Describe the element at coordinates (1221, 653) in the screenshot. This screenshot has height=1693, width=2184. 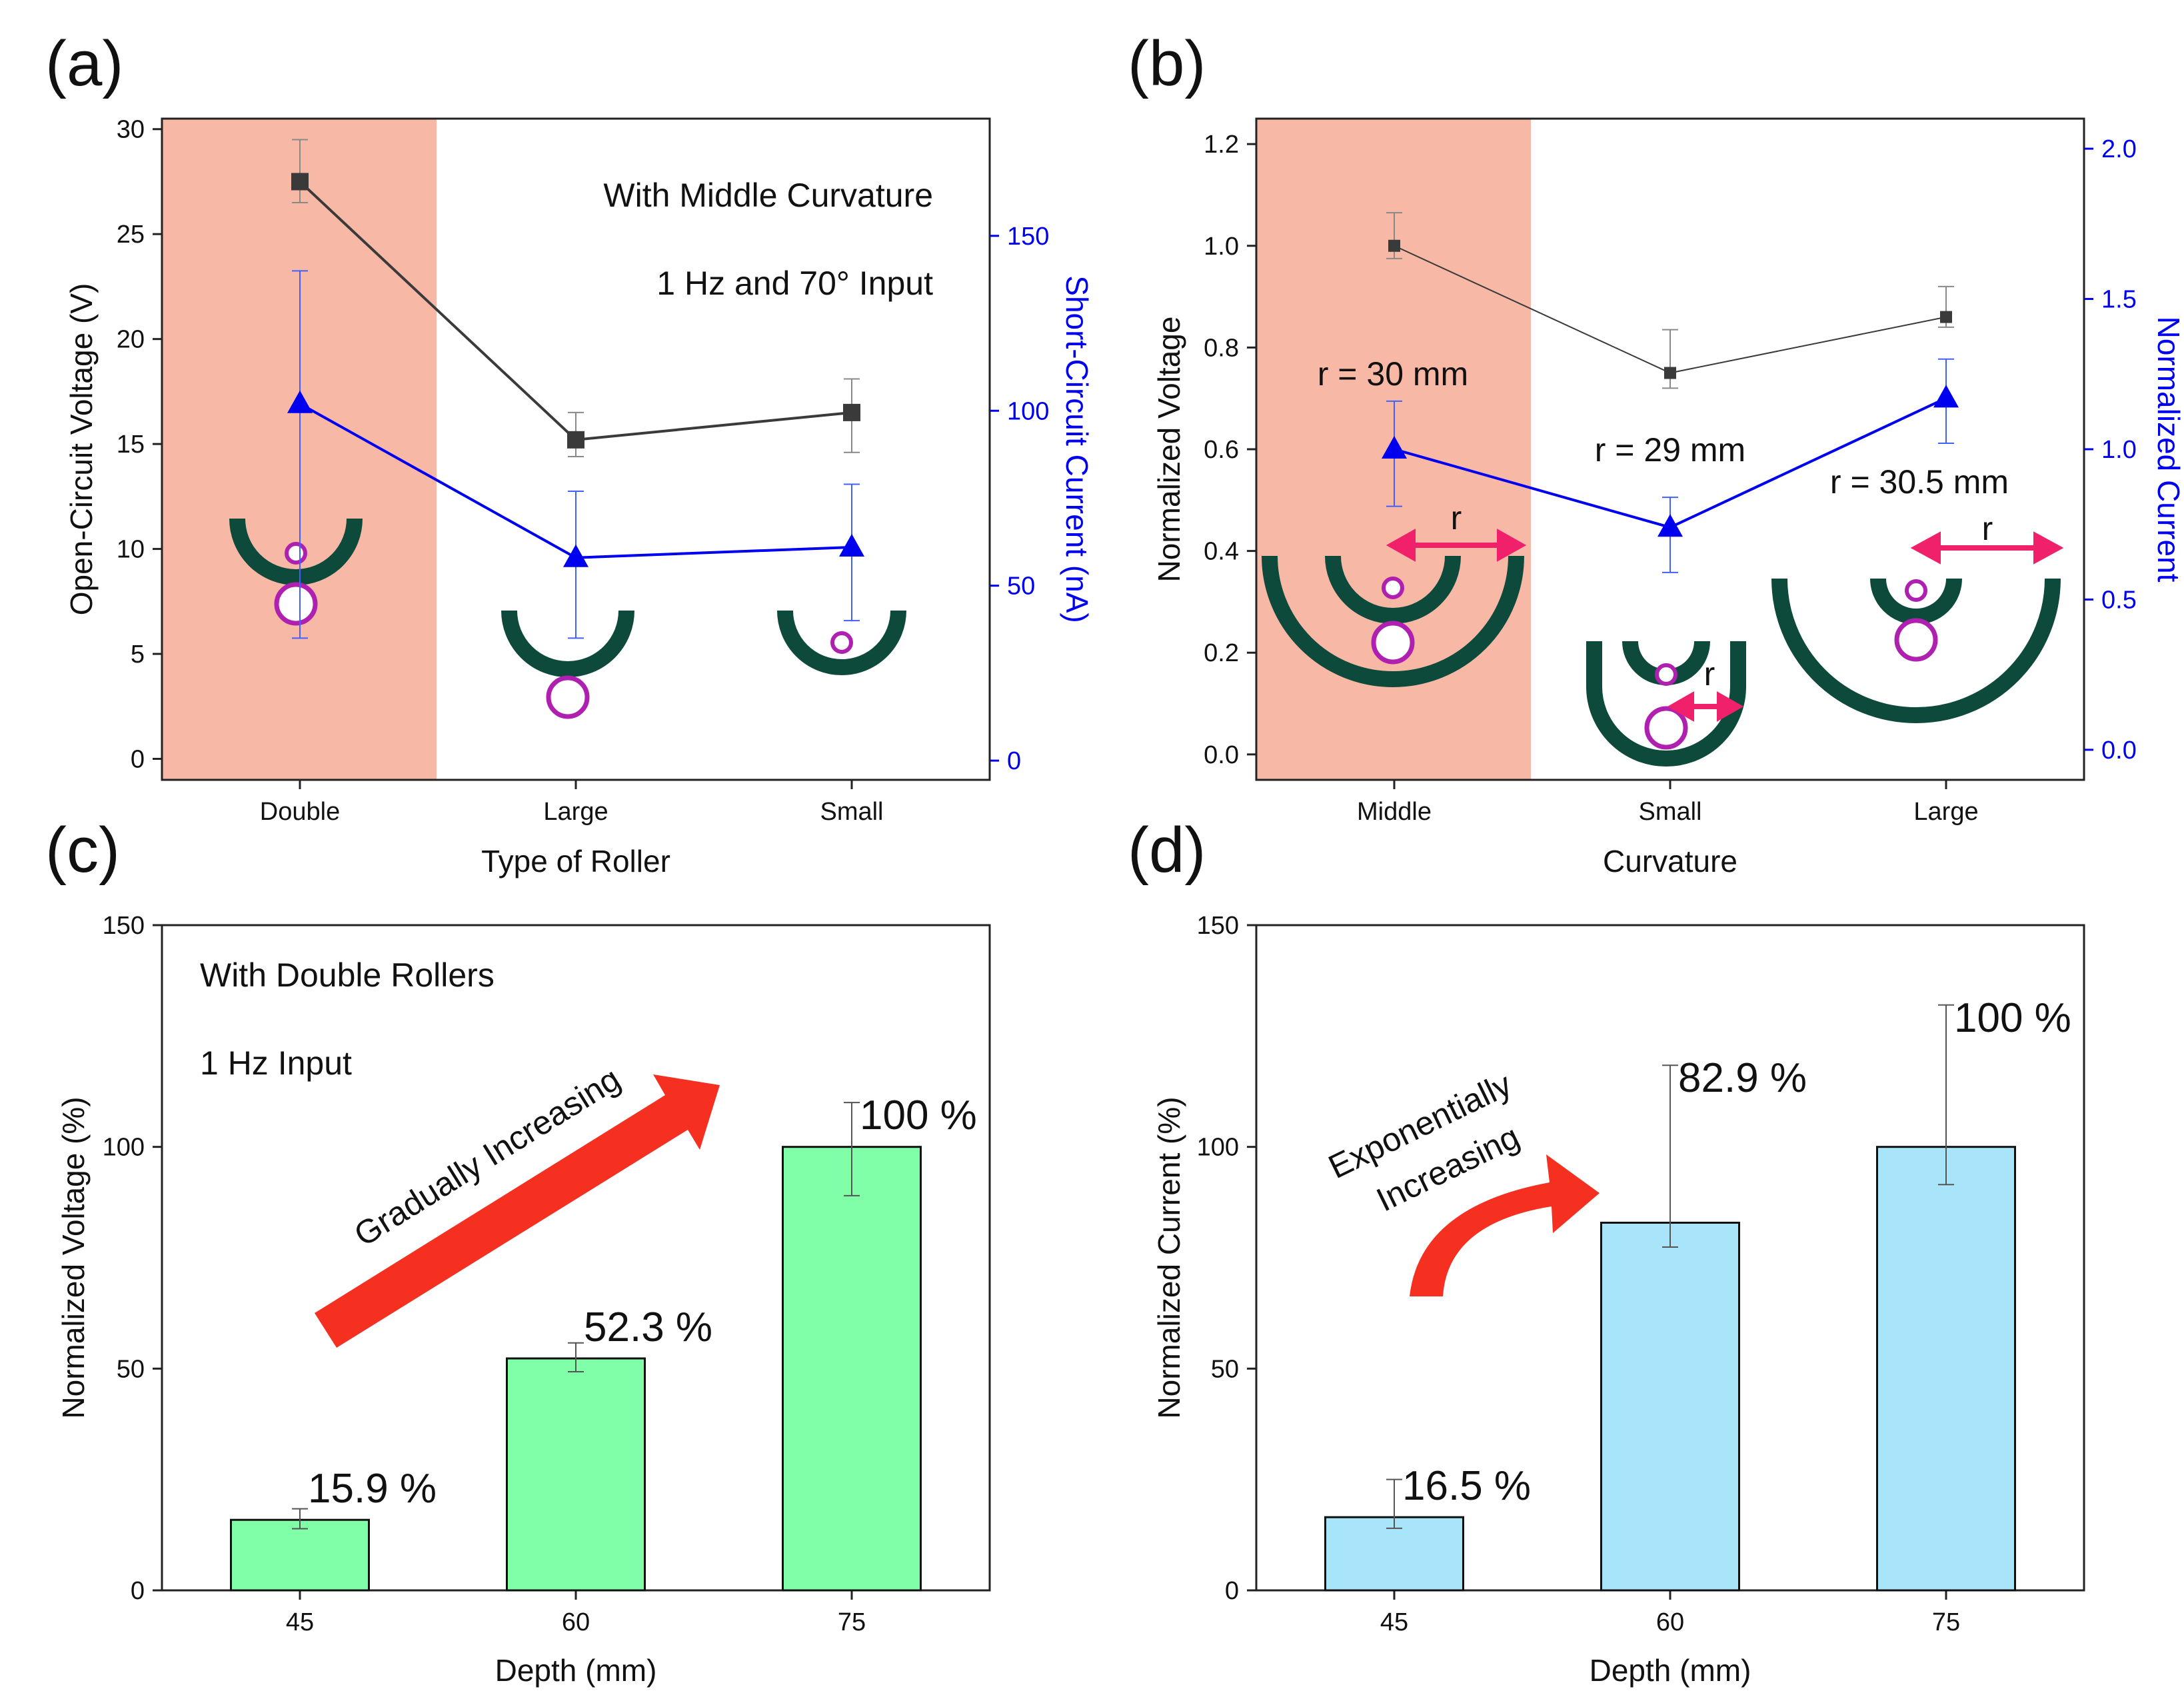
I see `panel-b-ytick-label: 0.2` at that location.